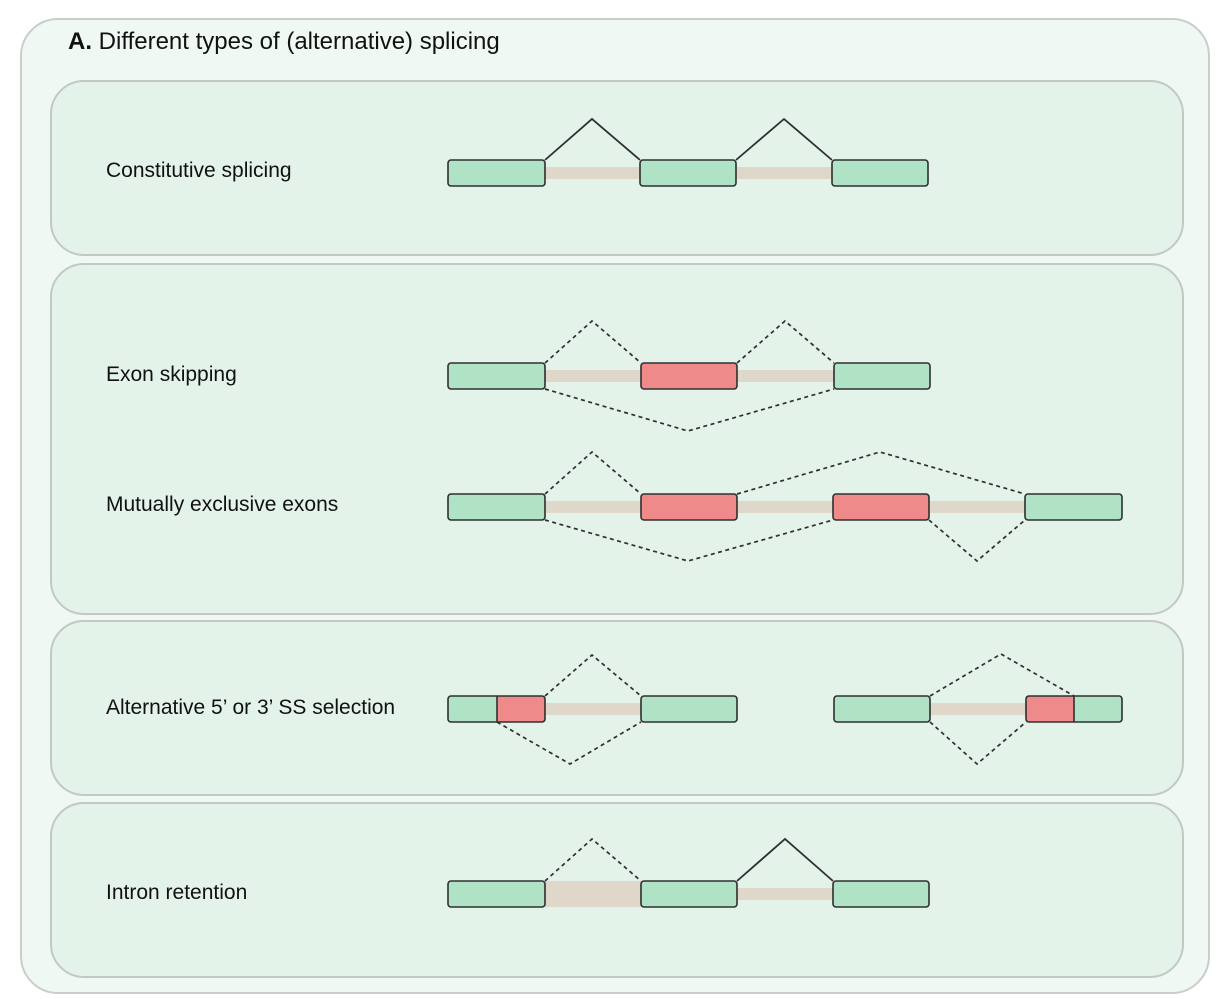 This screenshot has width=1231, height=999. Describe the element at coordinates (977, 541) in the screenshot. I see `splice-junction-mutex-2b` at that location.